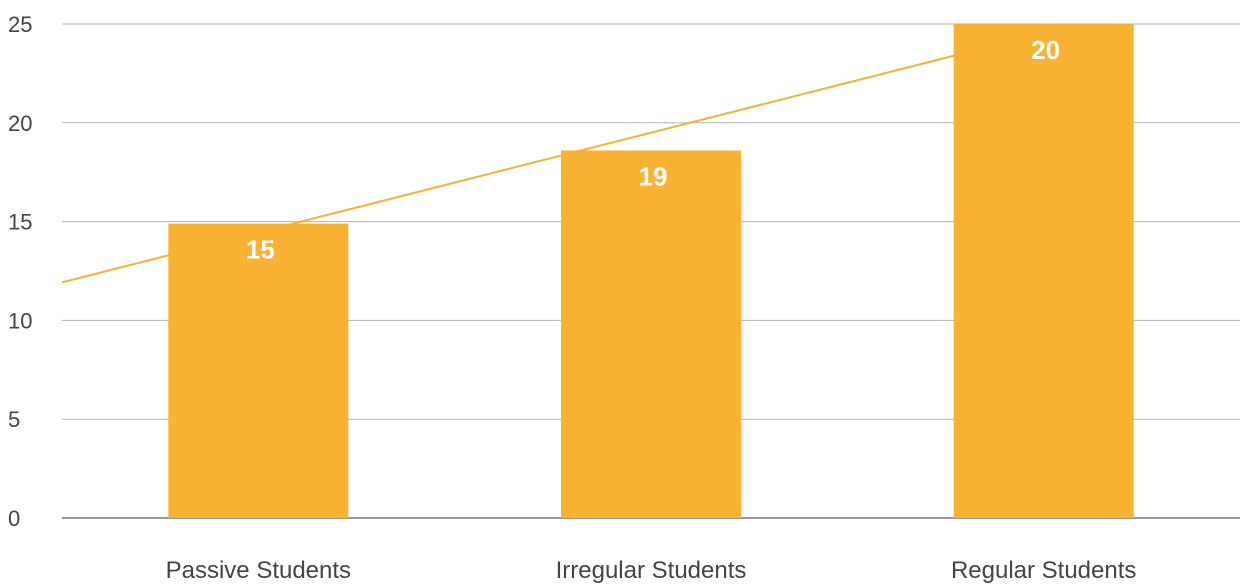 This screenshot has width=1240, height=586. I want to click on bar-data-label: 20, so click(1045, 50).